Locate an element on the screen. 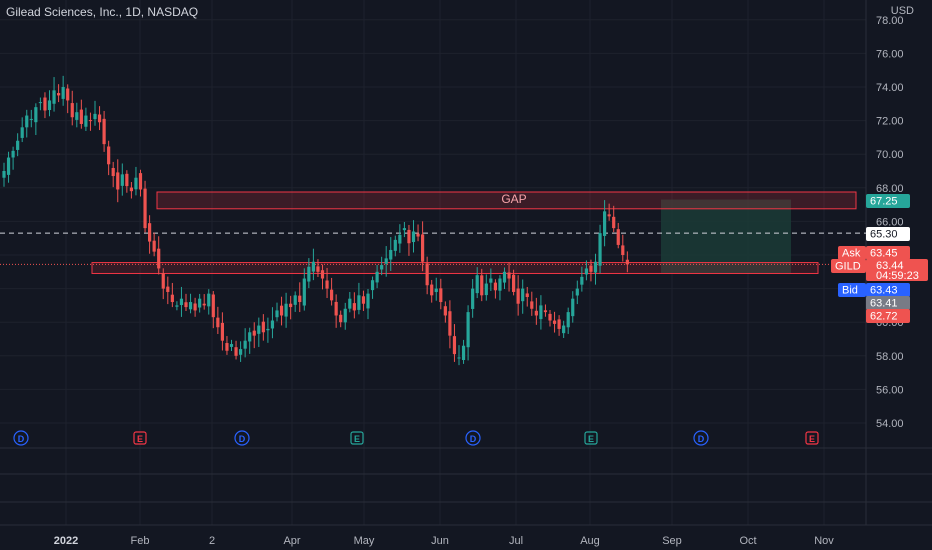  mid-price-tag-bg is located at coordinates (888, 303).